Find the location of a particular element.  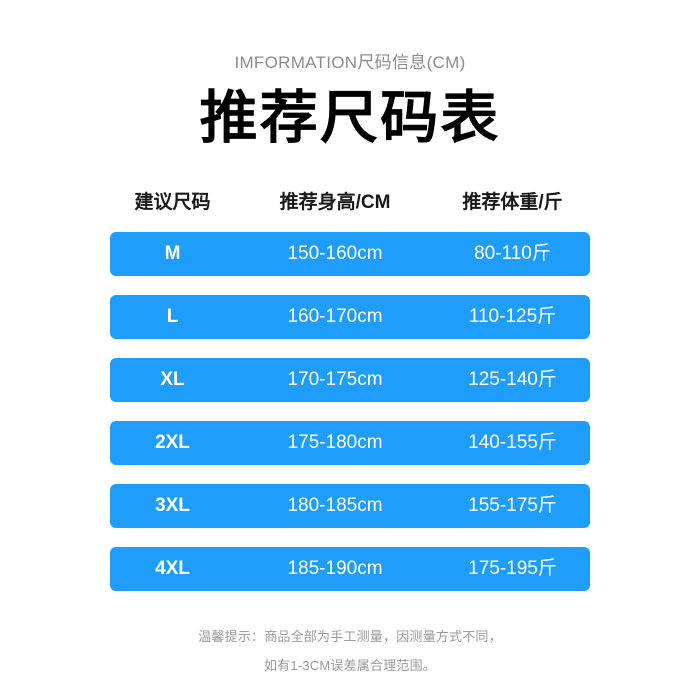

table-row: 2XL 175-180cm 140-155斤 is located at coordinates (350, 443).